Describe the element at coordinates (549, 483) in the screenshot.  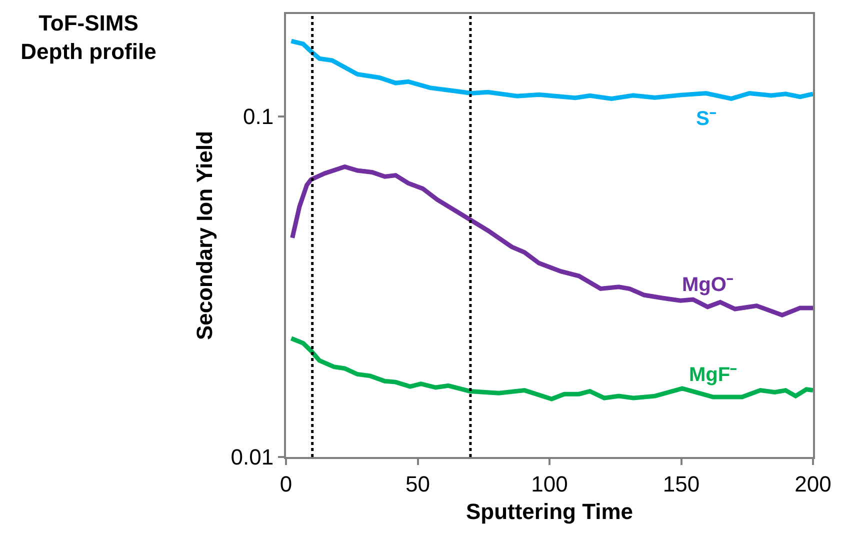
I see `x-tick-label: 100` at that location.